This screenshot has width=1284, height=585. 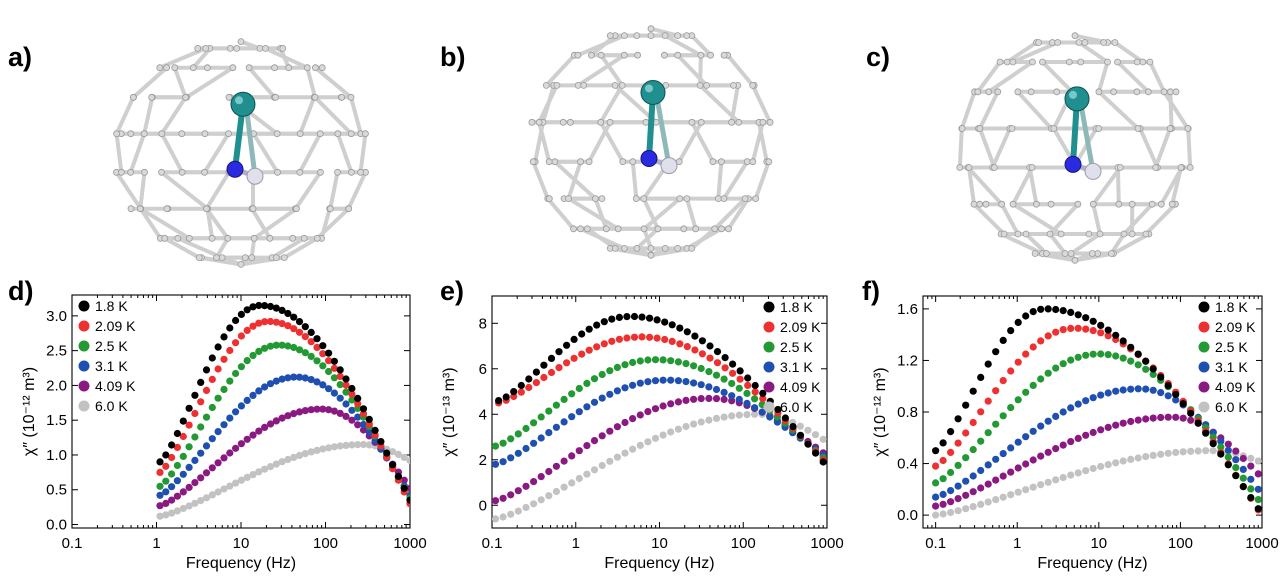 I want to click on legend-label: 3.1 K, so click(x=1231, y=367).